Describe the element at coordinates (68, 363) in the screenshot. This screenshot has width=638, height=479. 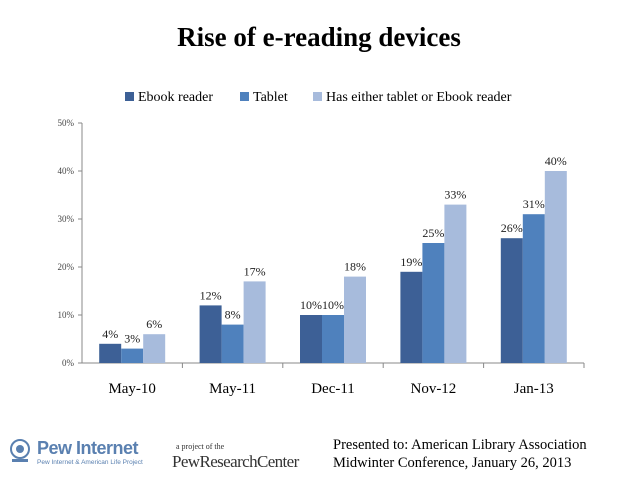
I see `y-tick-label: 0%` at that location.